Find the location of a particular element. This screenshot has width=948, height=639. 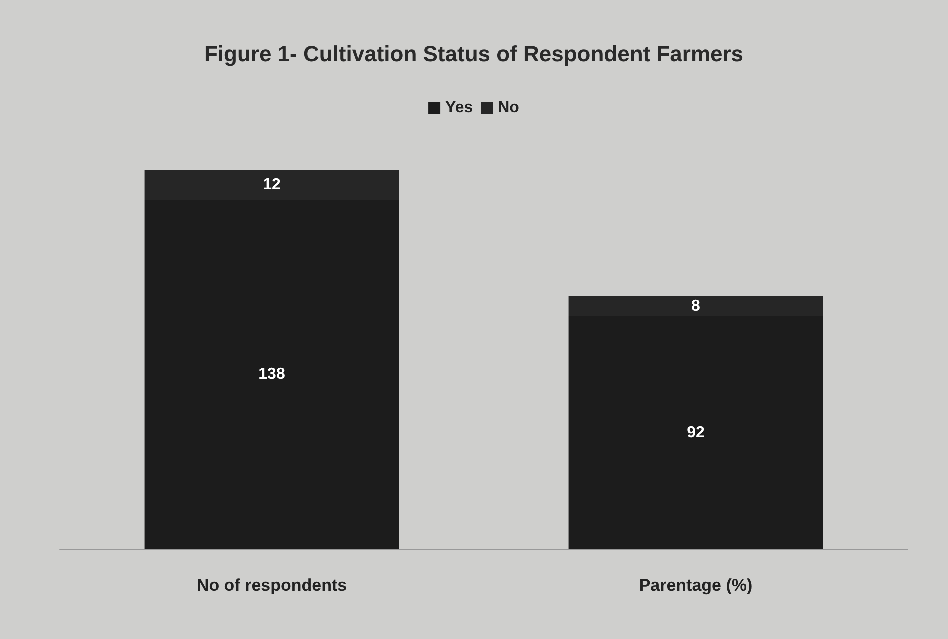

x-tick-label: Parentage (%) is located at coordinates (696, 585).